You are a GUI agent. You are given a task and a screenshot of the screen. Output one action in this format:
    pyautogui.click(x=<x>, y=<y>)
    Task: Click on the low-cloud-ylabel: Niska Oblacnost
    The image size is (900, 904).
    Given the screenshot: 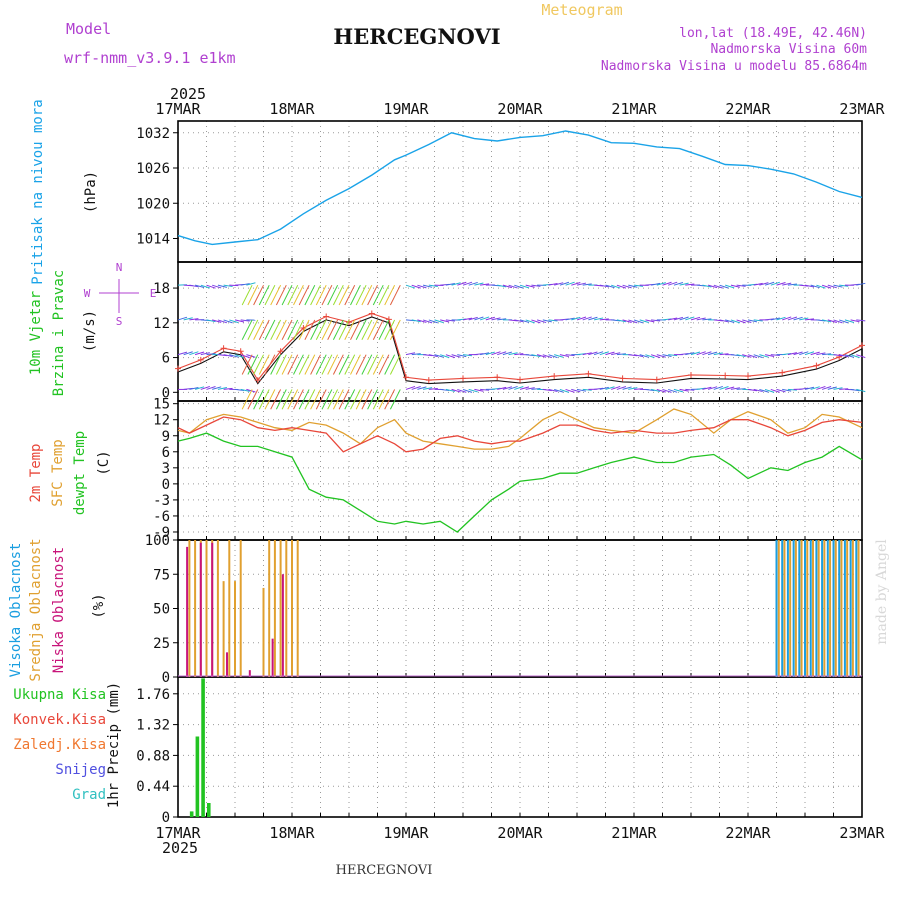 What is the action you would take?
    pyautogui.click(x=59, y=610)
    